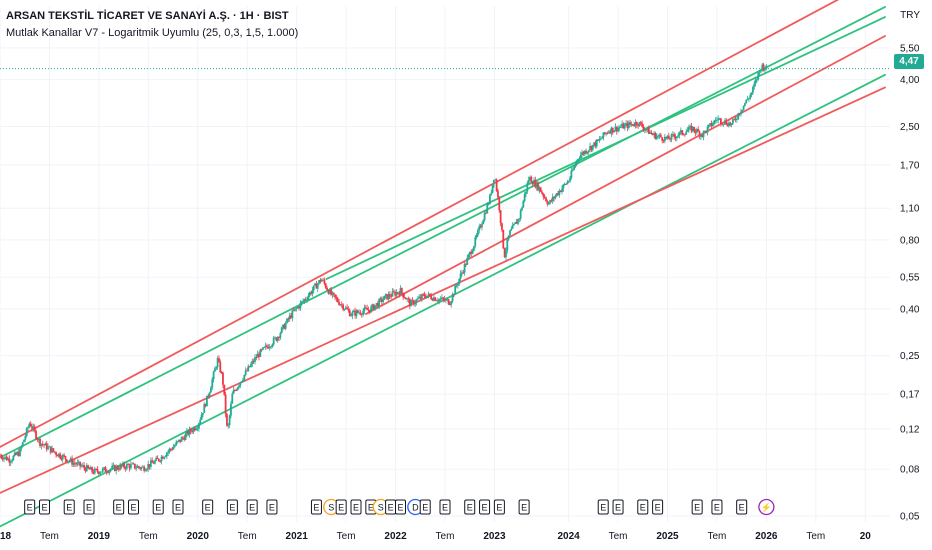 The image size is (932, 550). Describe the element at coordinates (910, 470) in the screenshot. I see `price-tick-label: 0,08` at that location.